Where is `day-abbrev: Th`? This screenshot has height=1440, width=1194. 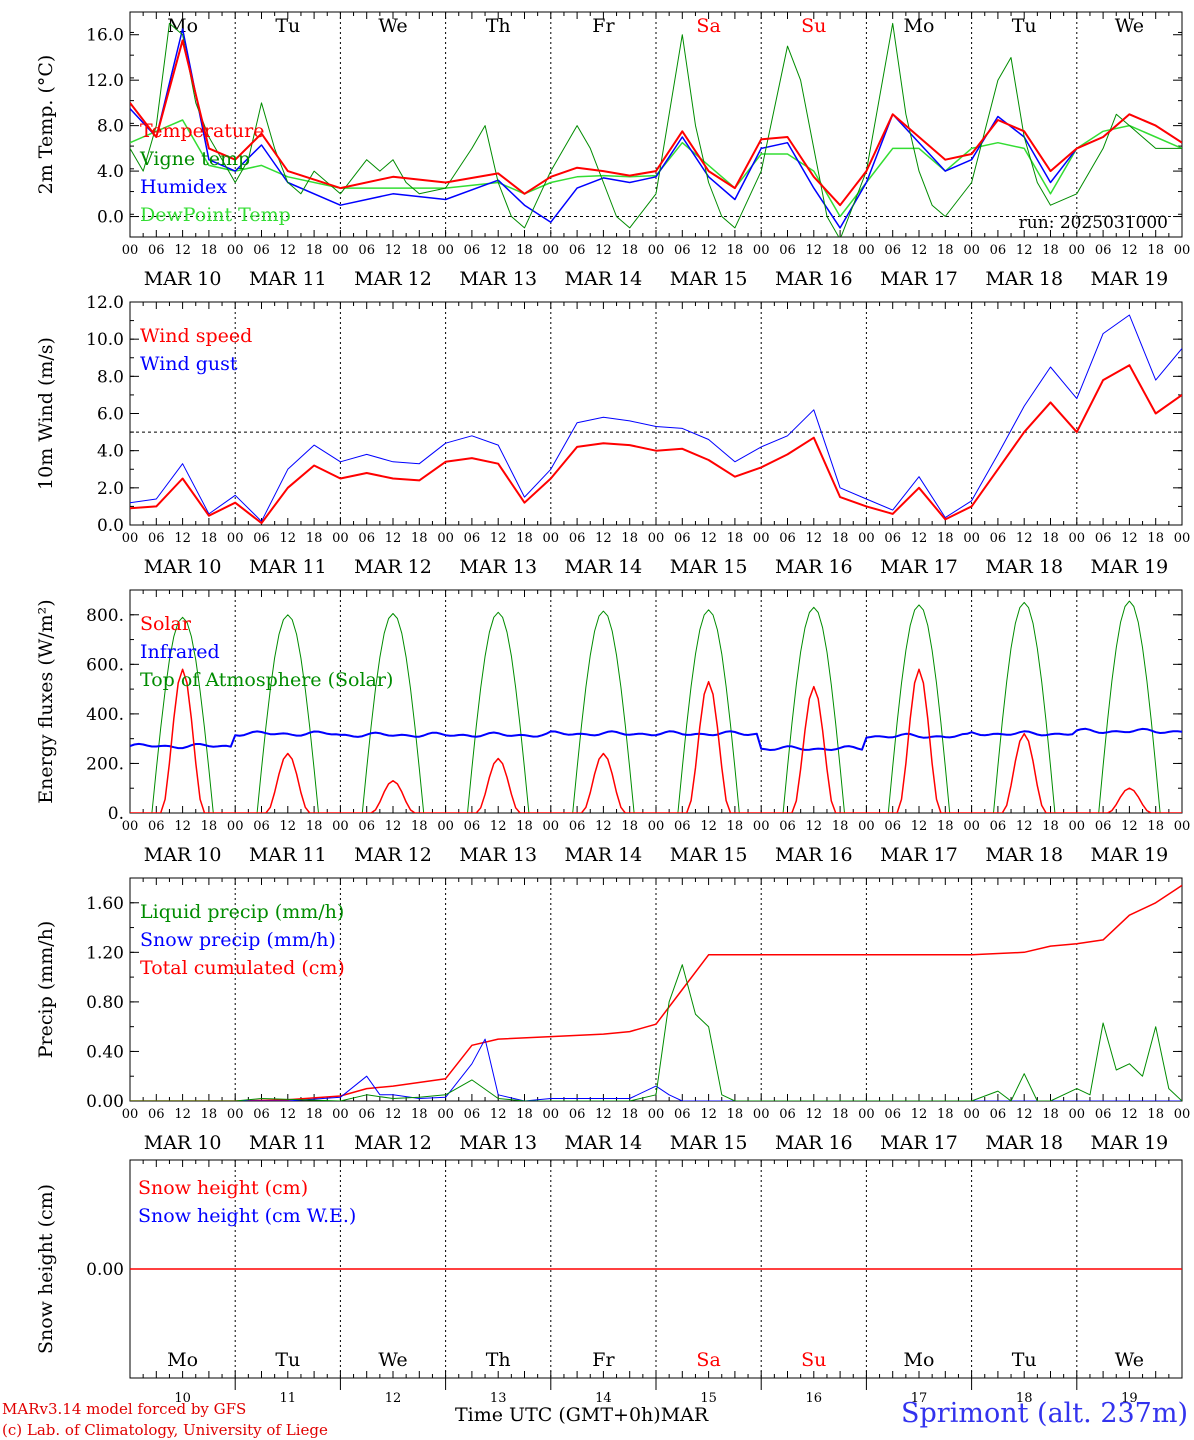
day-abbrev: Th is located at coordinates (498, 26).